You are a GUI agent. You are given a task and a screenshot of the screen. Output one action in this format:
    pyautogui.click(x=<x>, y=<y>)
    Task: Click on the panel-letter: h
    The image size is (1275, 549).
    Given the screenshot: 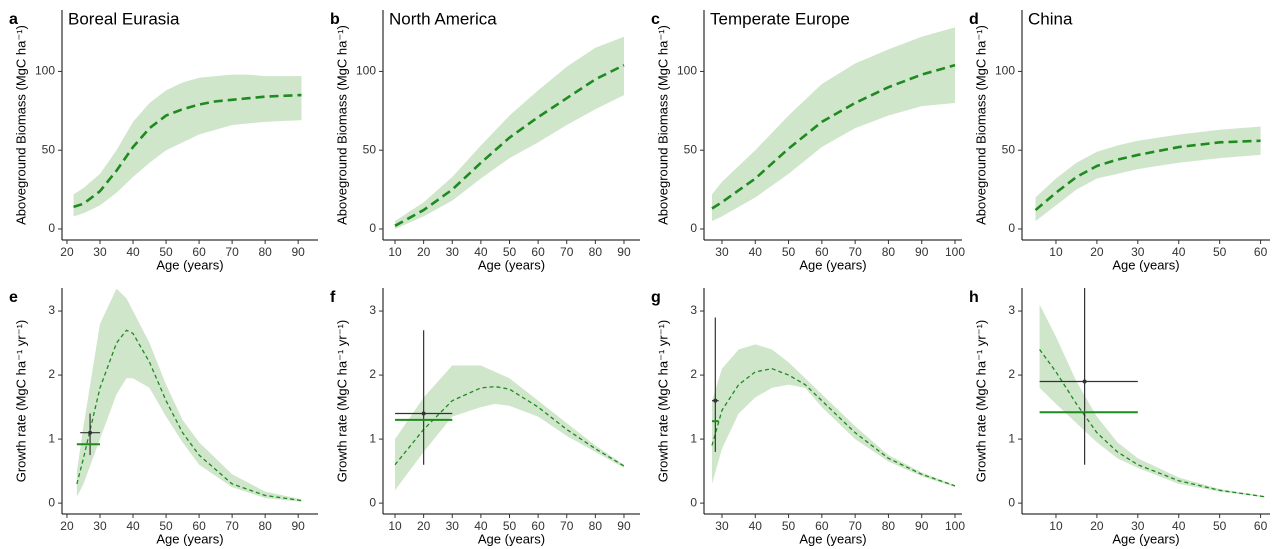 What is the action you would take?
    pyautogui.click(x=974, y=297)
    